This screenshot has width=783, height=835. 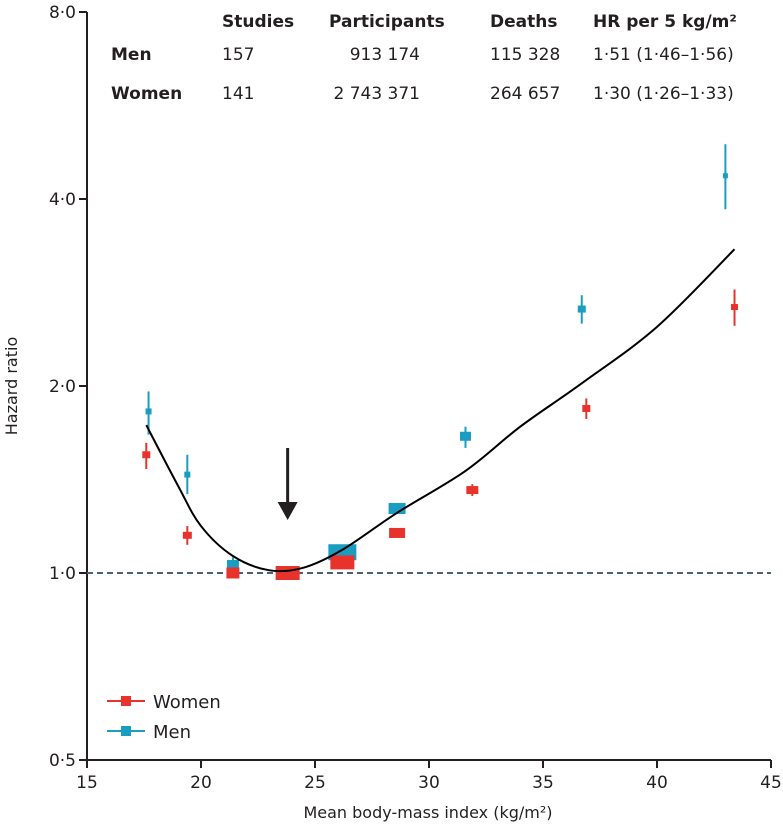 I want to click on table-header-hr: HR per 5 kg/m², so click(x=665, y=22).